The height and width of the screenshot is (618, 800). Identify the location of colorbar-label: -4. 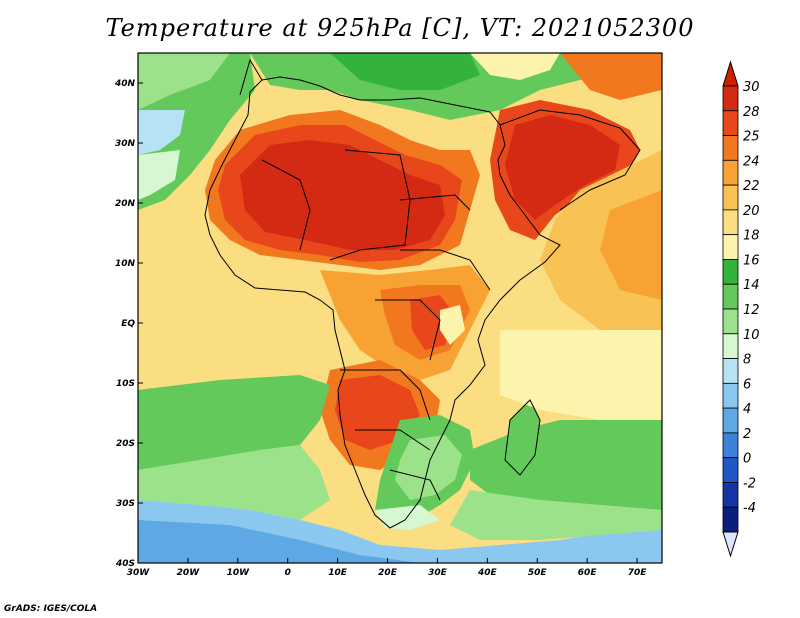
(749, 508).